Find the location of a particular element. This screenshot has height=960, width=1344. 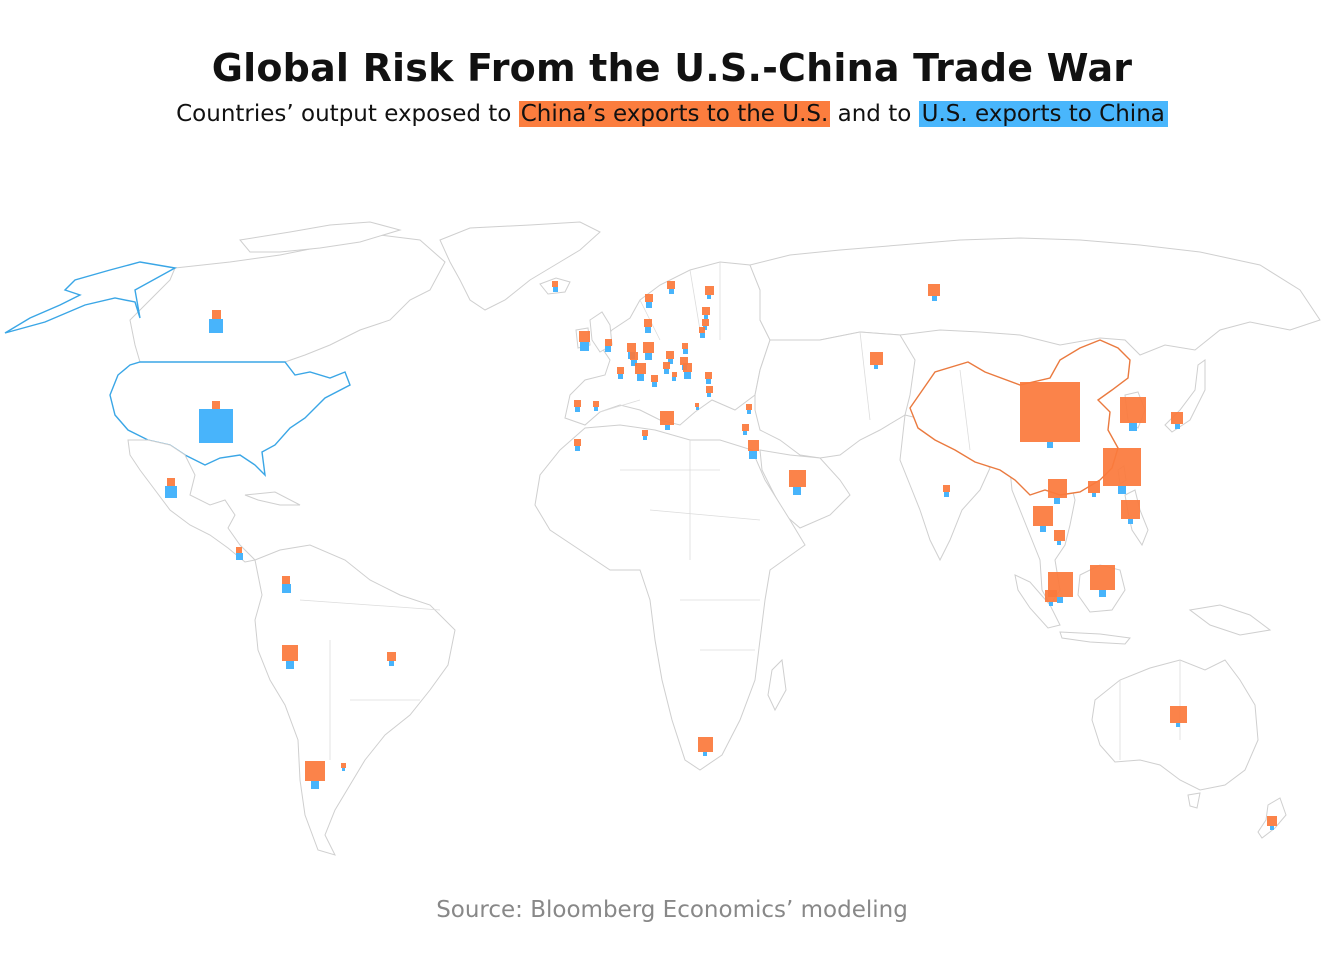

land-alaska is located at coordinates (91, 297).